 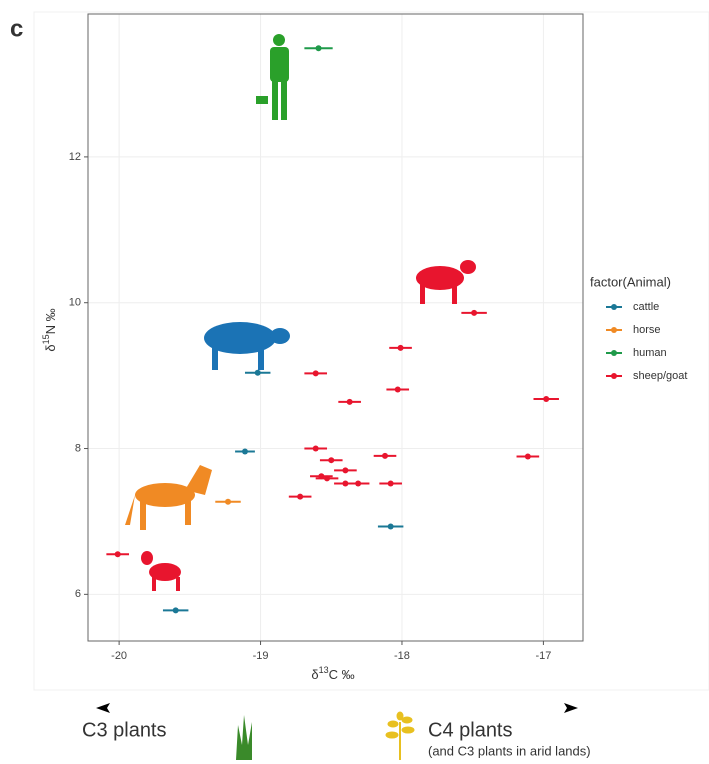 I want to click on goat-silhouette, so click(x=161, y=571).